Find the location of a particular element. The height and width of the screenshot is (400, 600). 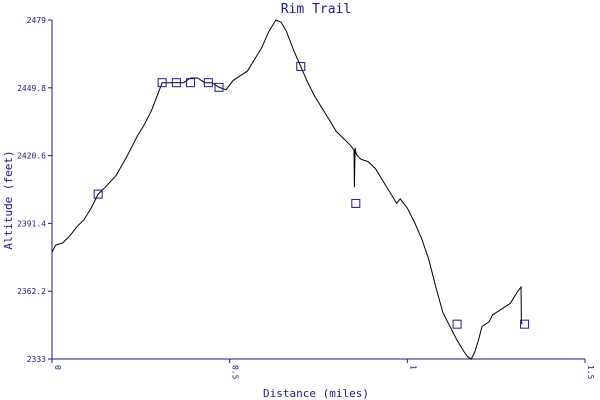

y-tick-label: 2391.4 is located at coordinates (31, 223).